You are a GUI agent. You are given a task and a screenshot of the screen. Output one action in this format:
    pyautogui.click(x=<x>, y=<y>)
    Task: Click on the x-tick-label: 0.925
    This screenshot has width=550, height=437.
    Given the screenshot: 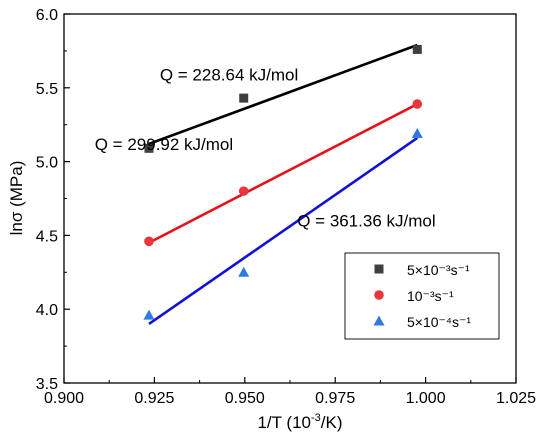 What is the action you would take?
    pyautogui.click(x=154, y=398)
    